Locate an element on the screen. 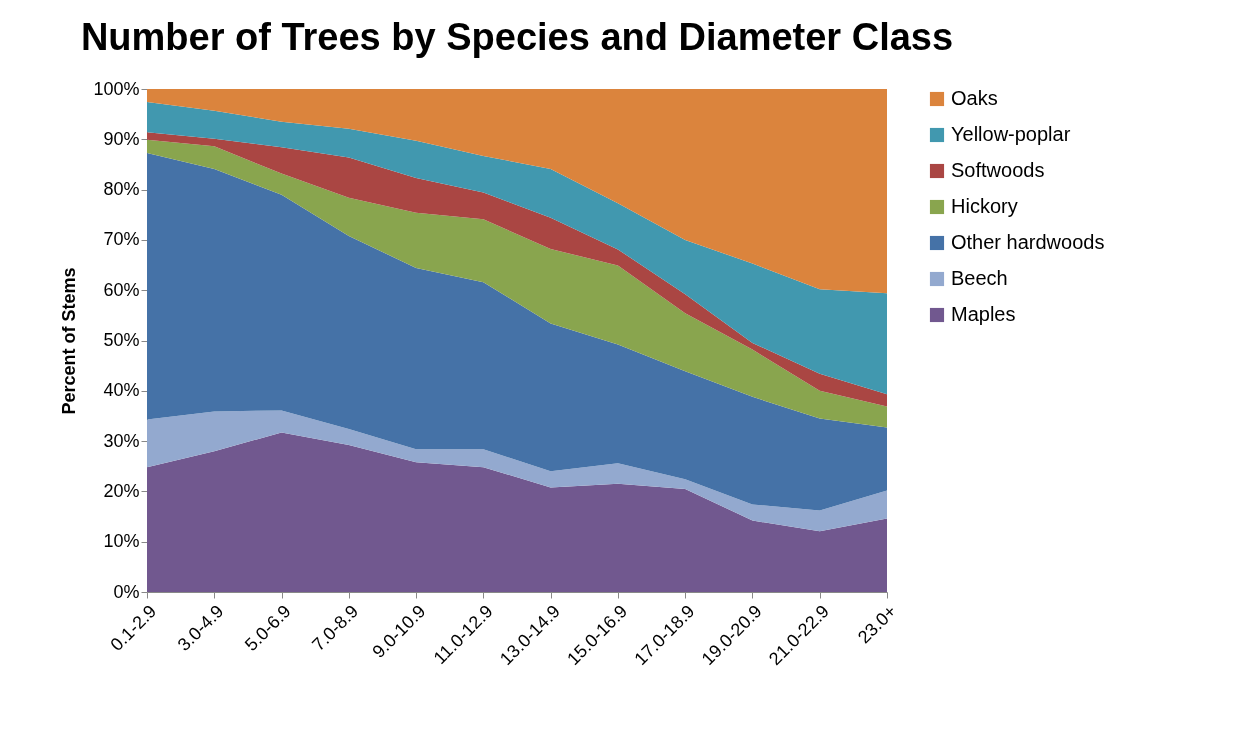 The height and width of the screenshot is (748, 1252). legend-label: Beech is located at coordinates (979, 278).